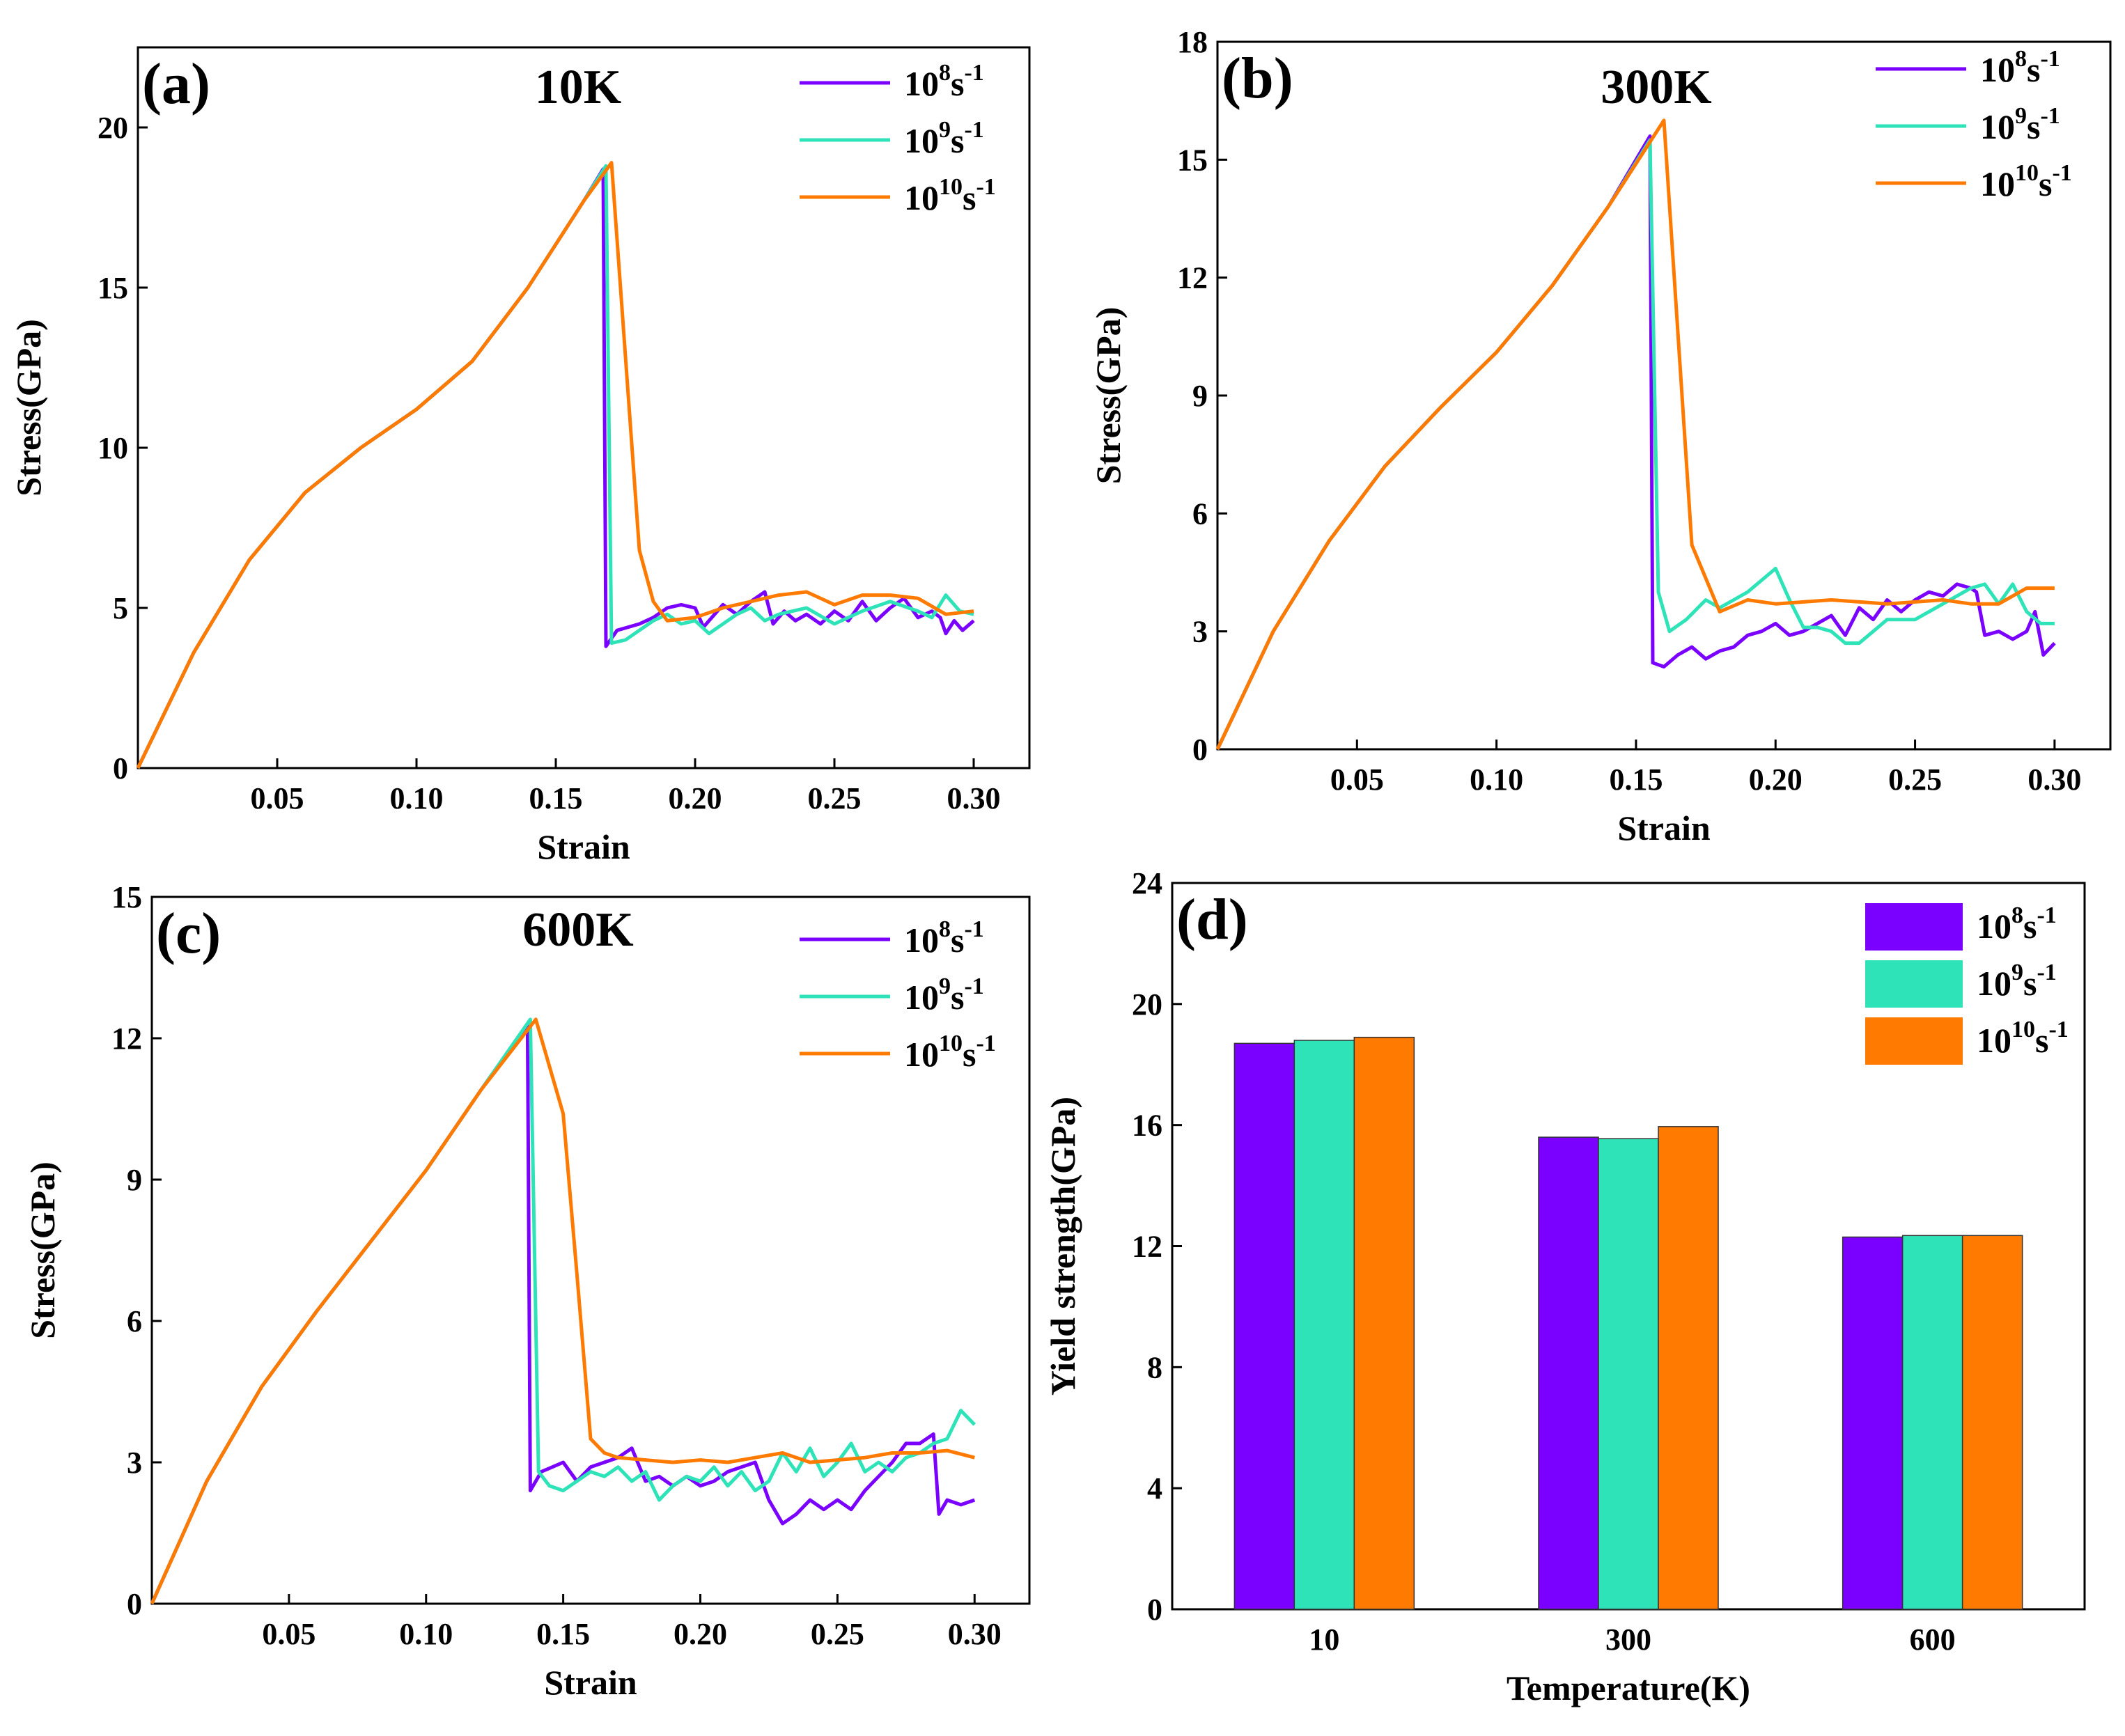  I want to click on y-tick-label: 16, so click(1147, 1126).